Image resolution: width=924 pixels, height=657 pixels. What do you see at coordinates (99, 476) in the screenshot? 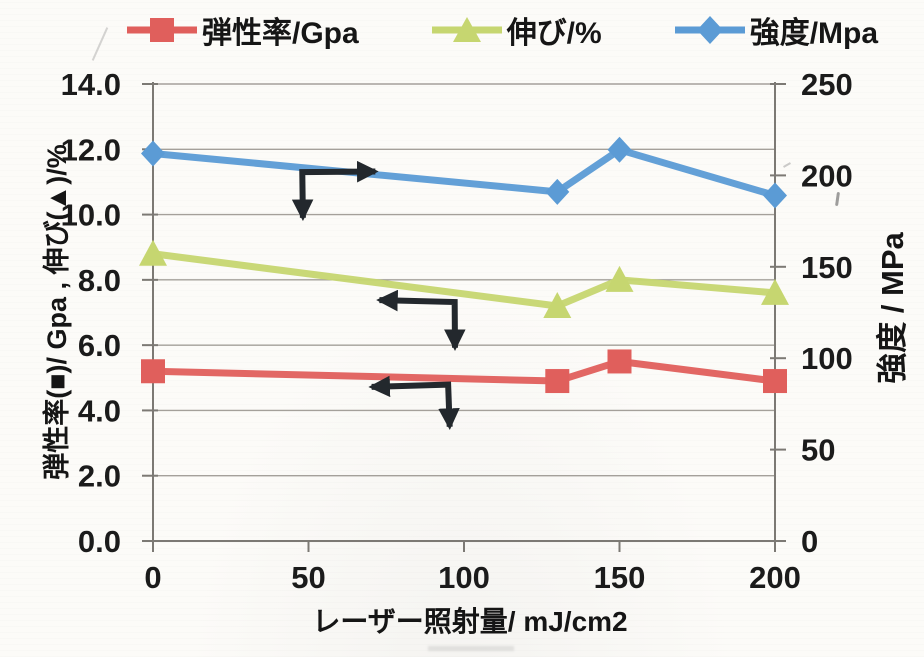
I see `svg-text: 2.0` at bounding box center [99, 476].